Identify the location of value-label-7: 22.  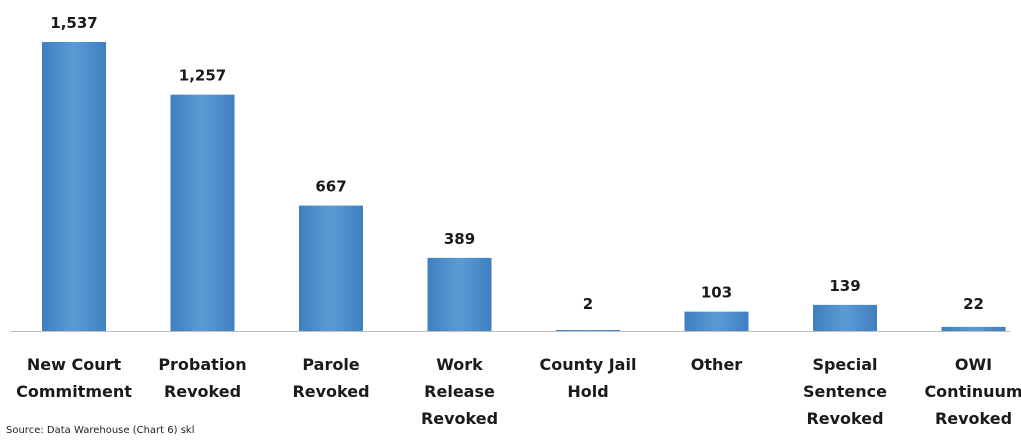
(973, 304).